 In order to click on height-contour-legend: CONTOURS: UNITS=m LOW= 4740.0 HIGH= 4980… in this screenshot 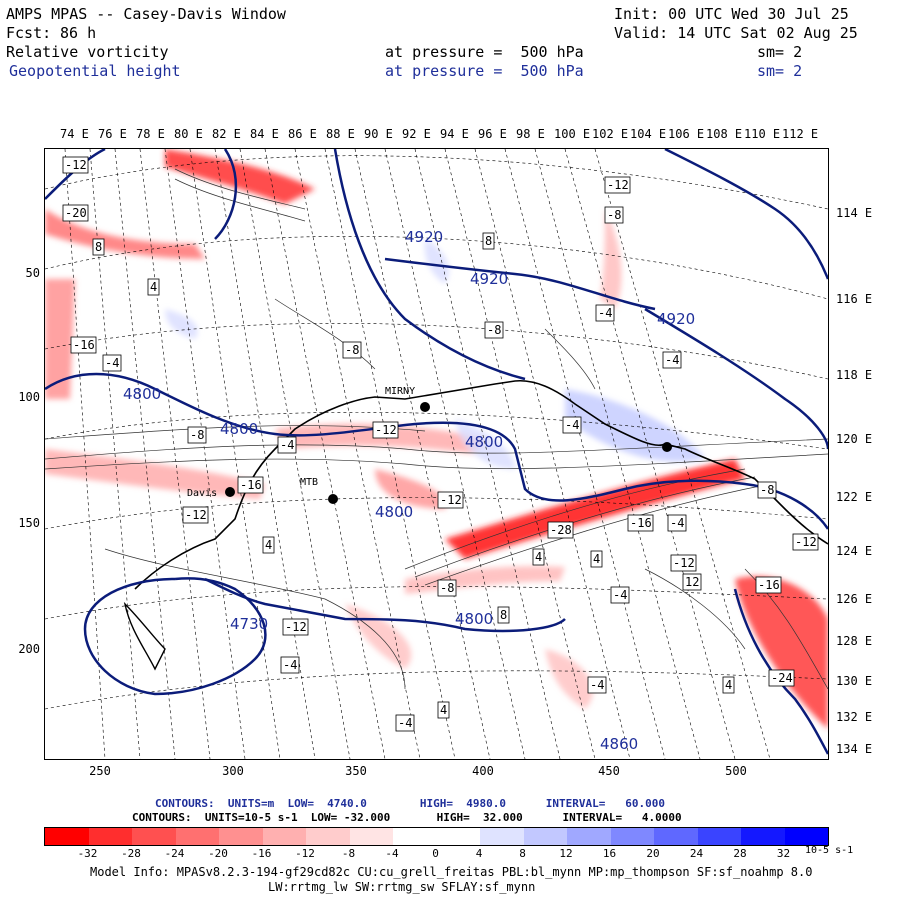, I will do `click(410, 803)`.